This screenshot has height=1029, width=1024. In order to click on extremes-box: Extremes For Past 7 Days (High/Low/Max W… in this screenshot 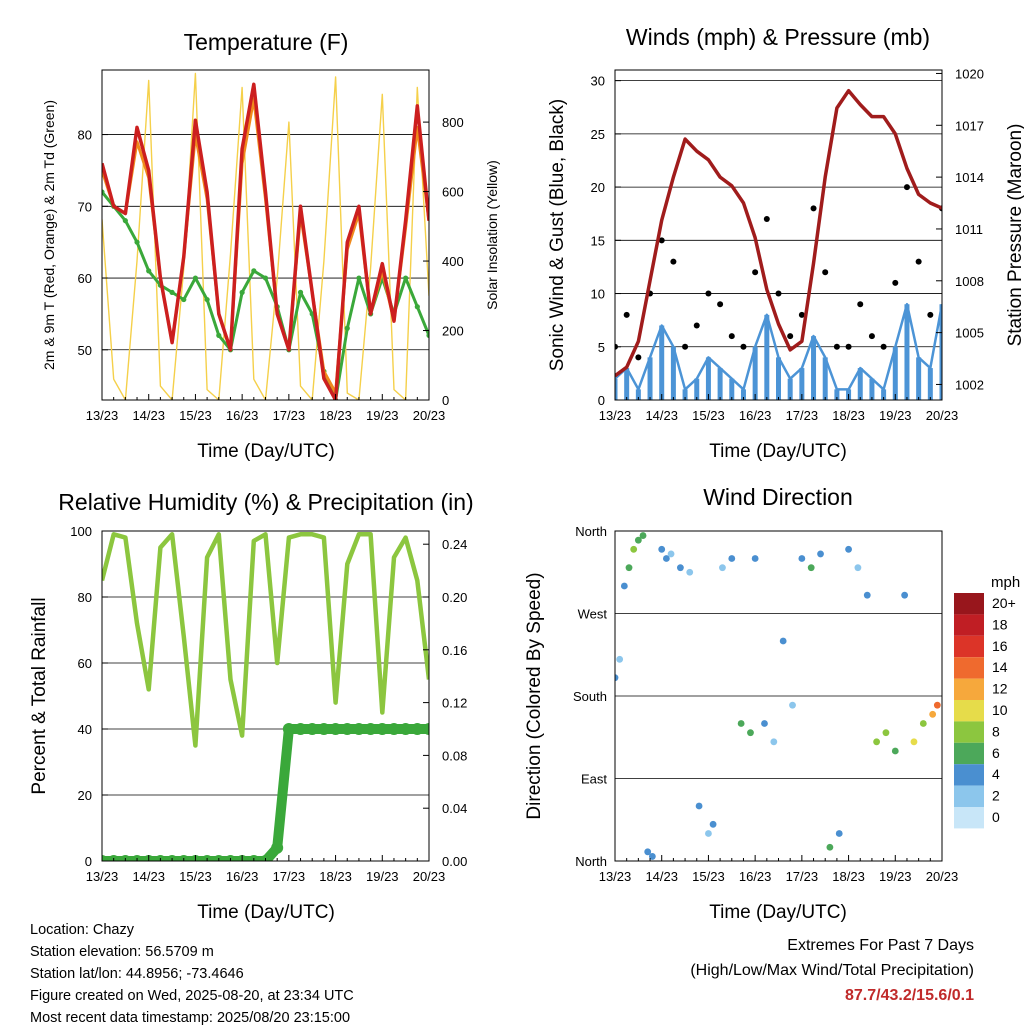, I will do `click(832, 970)`.